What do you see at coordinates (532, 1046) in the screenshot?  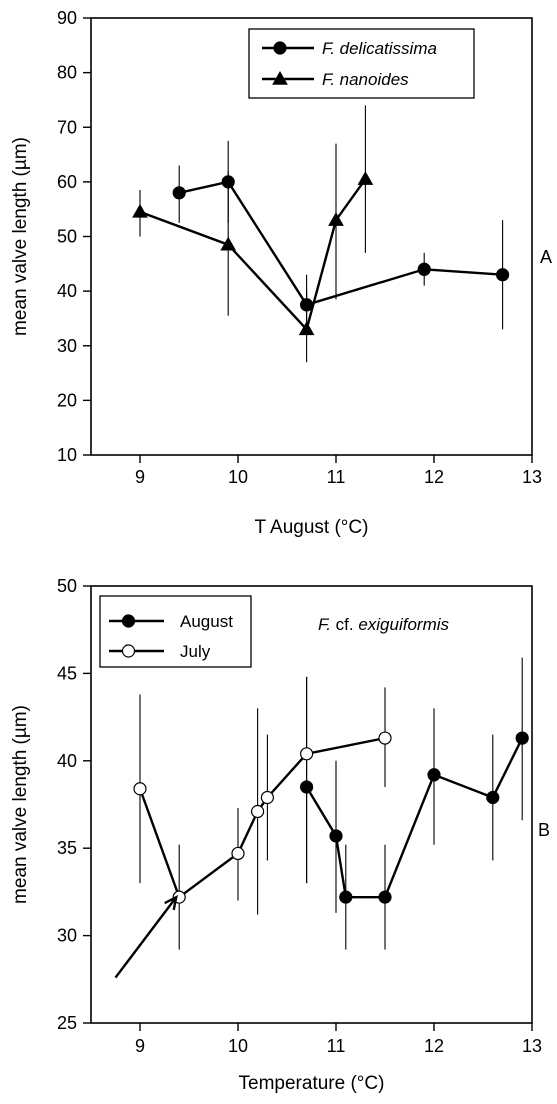 I see `panel-b-x-tick-label: 13` at bounding box center [532, 1046].